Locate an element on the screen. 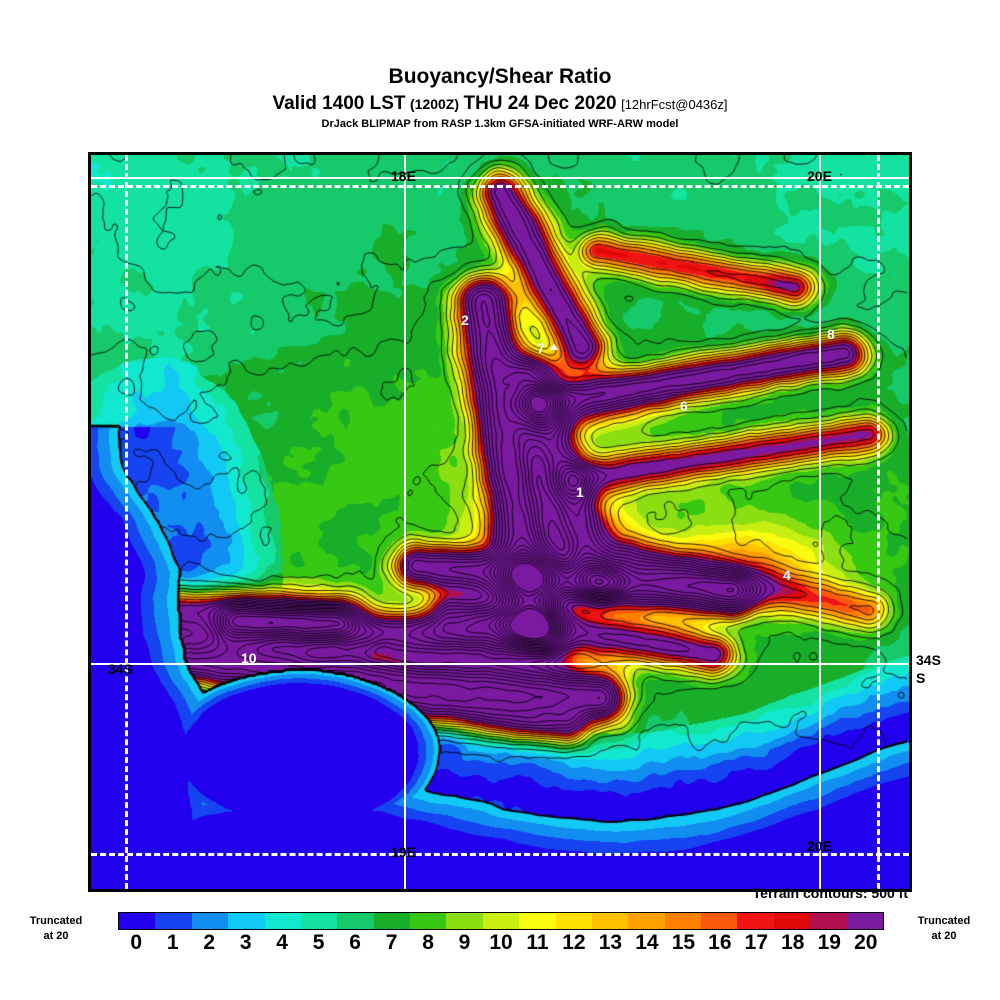 This screenshot has height=1000, width=1000. colorbar-tick-12: 12 is located at coordinates (574, 942).